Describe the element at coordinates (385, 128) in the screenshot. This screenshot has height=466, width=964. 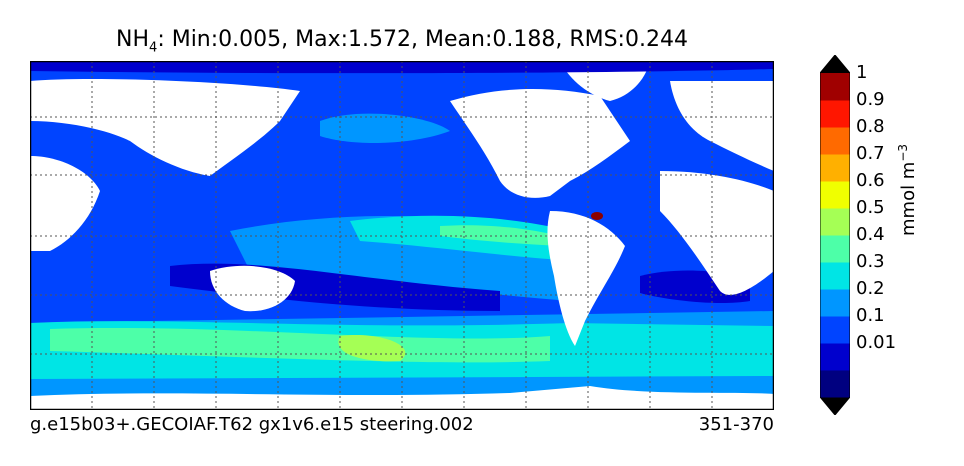
I see `ocean-band-north-pacific` at that location.